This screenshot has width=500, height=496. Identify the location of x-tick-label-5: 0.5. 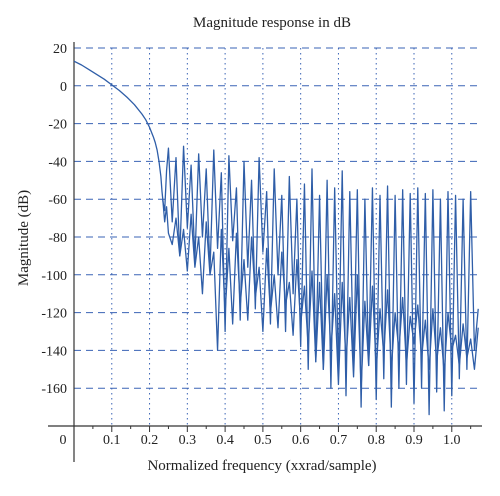
(263, 440).